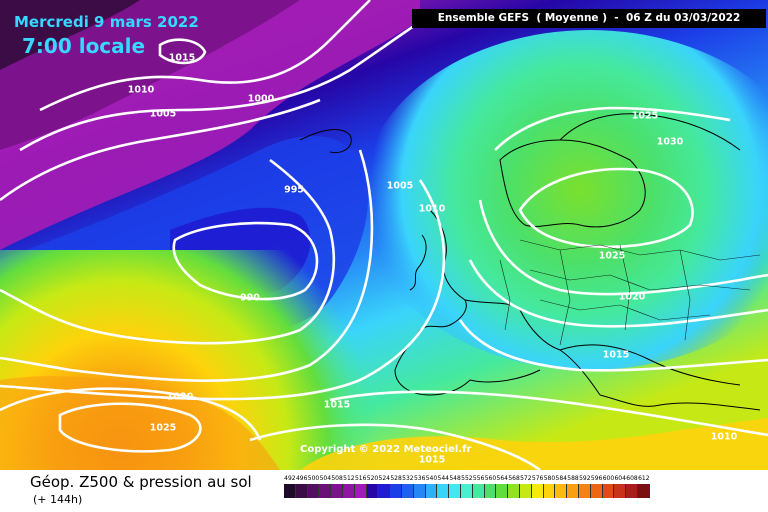 The width and height of the screenshot is (768, 512). What do you see at coordinates (585, 478) in the screenshot?
I see `legend-value: 592` at bounding box center [585, 478].